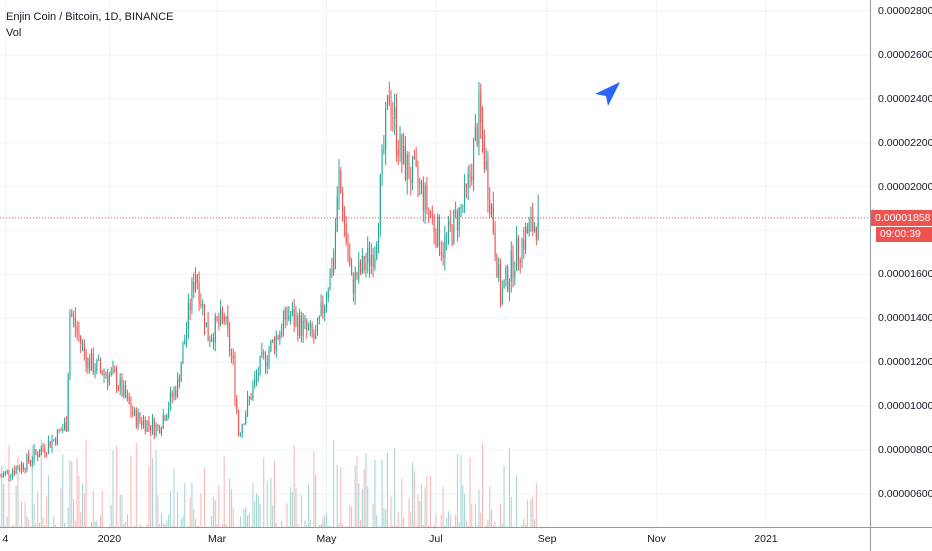  I want to click on price-tick-label: 0.00001600, so click(905, 274).